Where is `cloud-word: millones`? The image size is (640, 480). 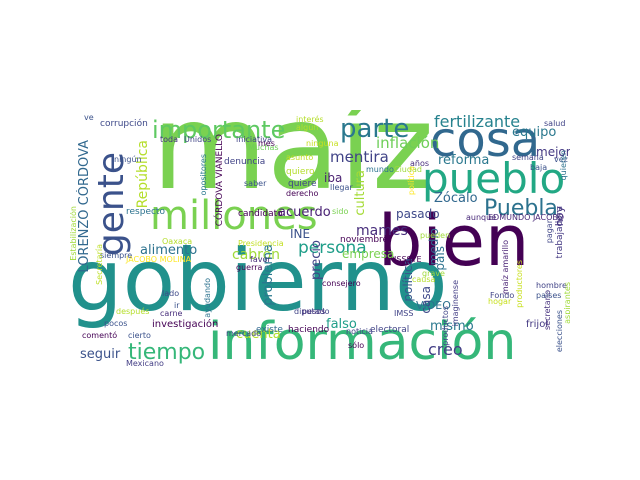 cloud-word: millones is located at coordinates (234, 216).